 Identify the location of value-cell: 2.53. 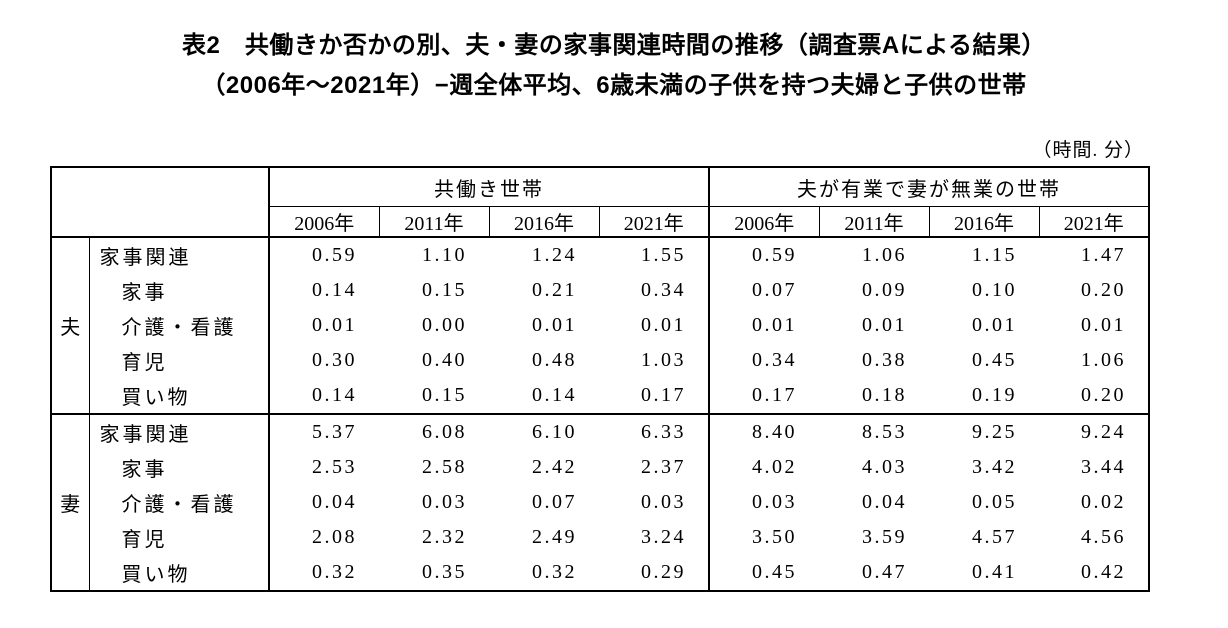
(324, 467).